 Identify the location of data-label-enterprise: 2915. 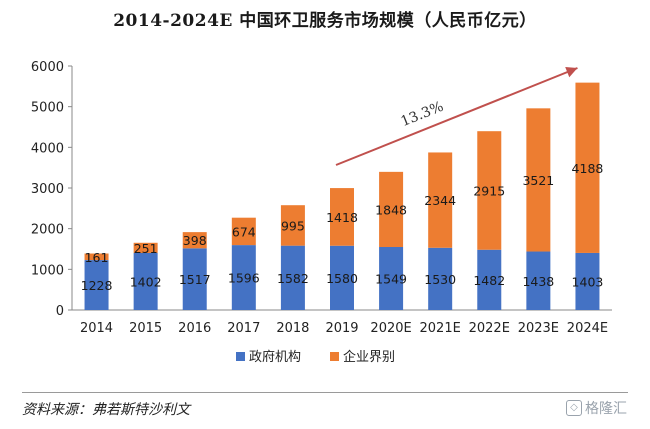
(489, 190).